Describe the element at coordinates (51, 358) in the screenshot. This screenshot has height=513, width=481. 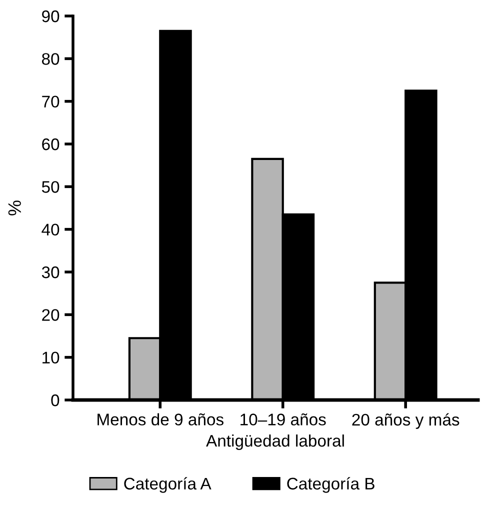
I see `y-tick-label: 10` at that location.